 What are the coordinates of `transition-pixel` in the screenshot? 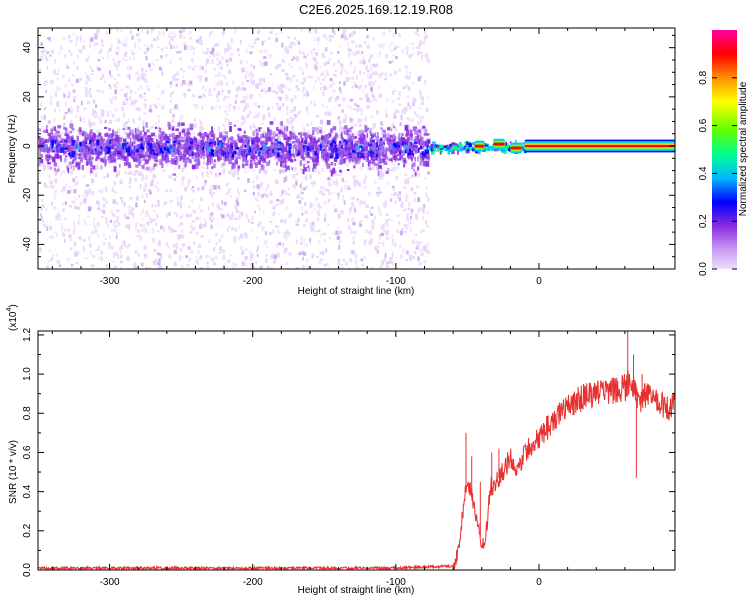 It's located at (448, 152).